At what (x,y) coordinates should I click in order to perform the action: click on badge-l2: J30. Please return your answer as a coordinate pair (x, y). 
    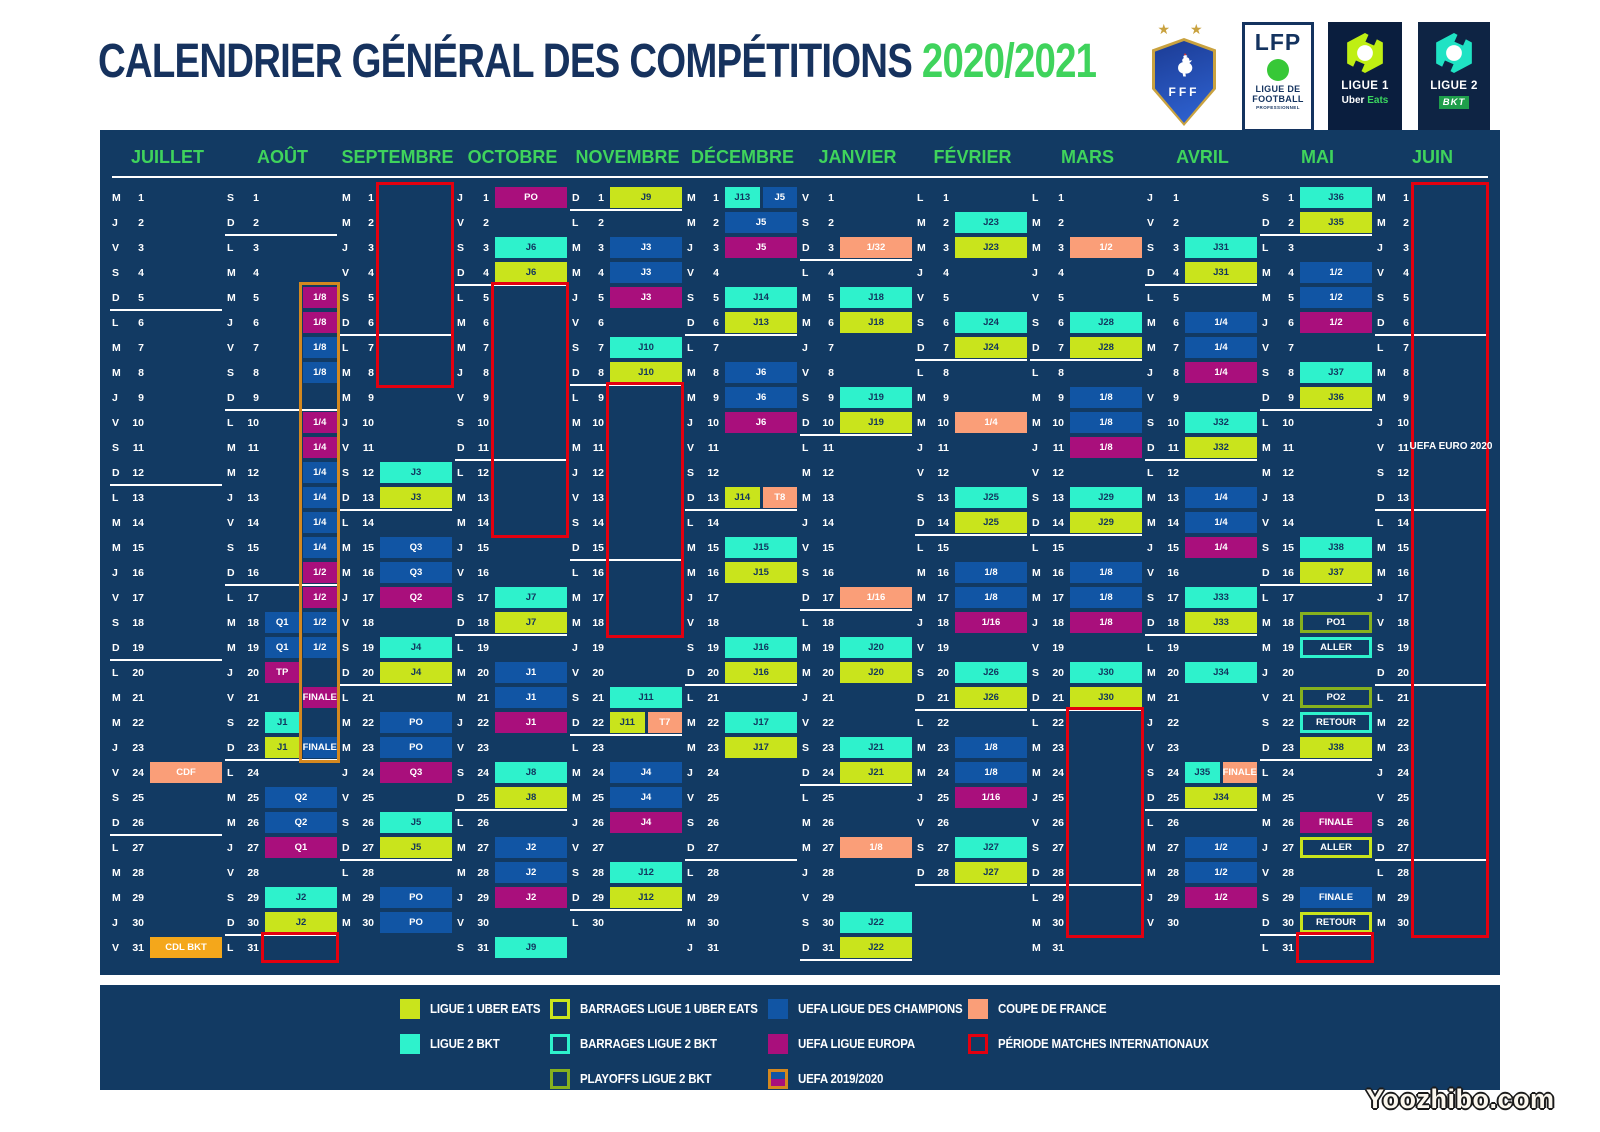
    Looking at the image, I should click on (1106, 672).